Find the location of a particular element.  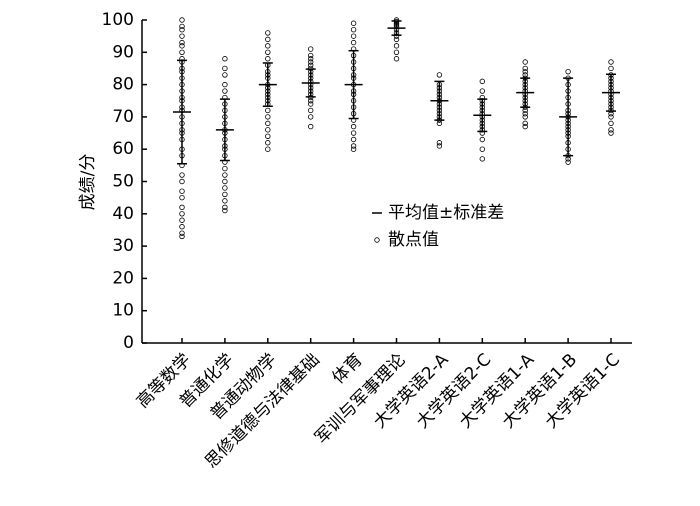

y-axis-label: 成绩/分 is located at coordinates (88, 182).